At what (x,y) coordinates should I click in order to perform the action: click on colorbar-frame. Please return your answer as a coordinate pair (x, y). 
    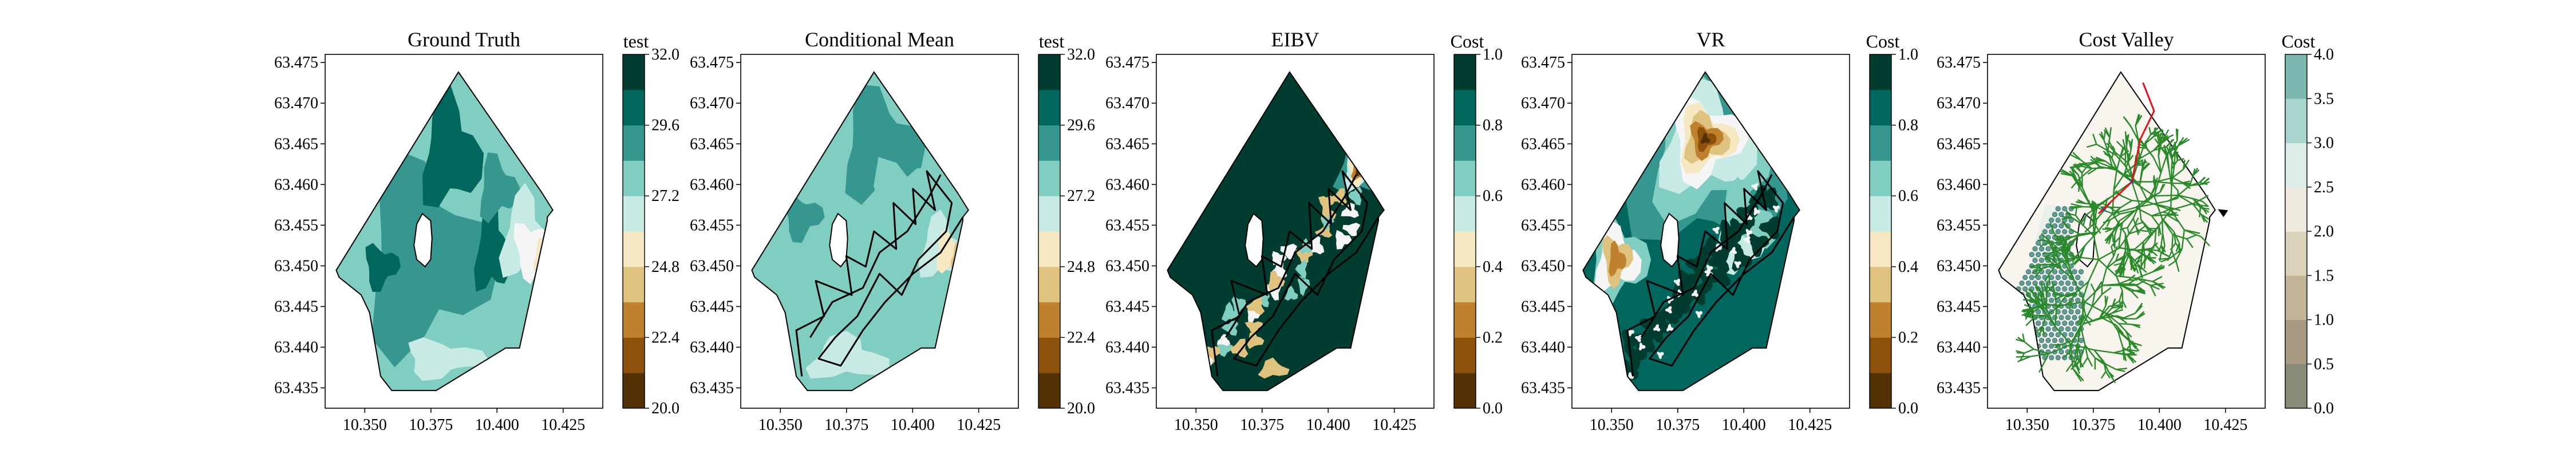
    Looking at the image, I should click on (633, 232).